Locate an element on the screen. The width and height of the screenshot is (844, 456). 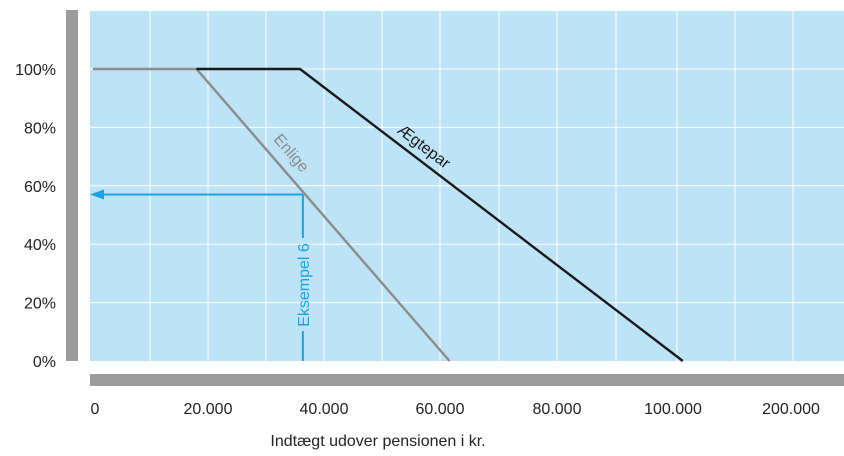
x-tick-label: 200.000 is located at coordinates (791, 409).